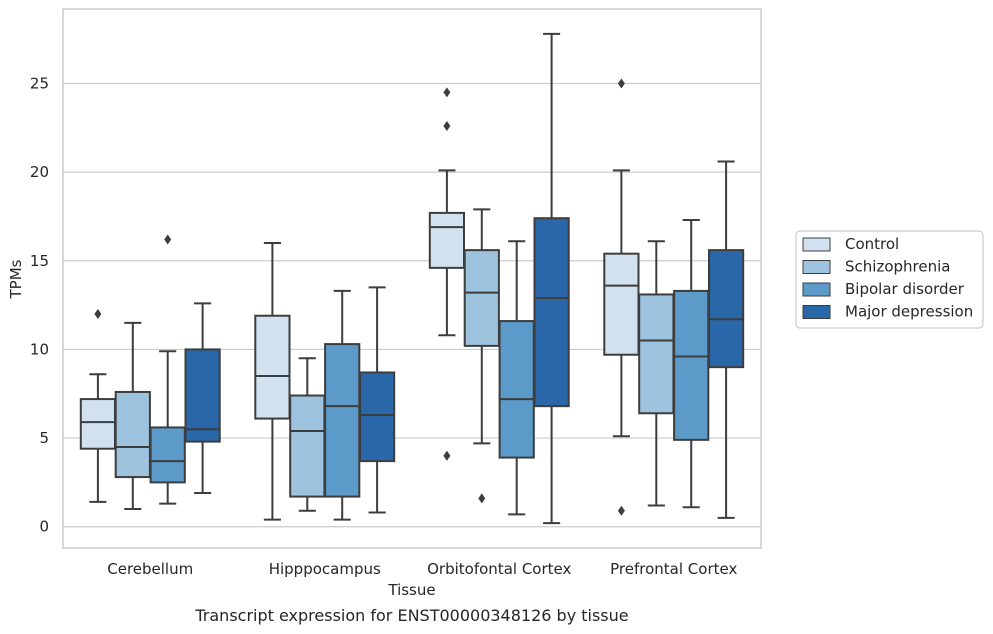  Describe the element at coordinates (44, 527) in the screenshot. I see `y-tick-label: 0` at that location.